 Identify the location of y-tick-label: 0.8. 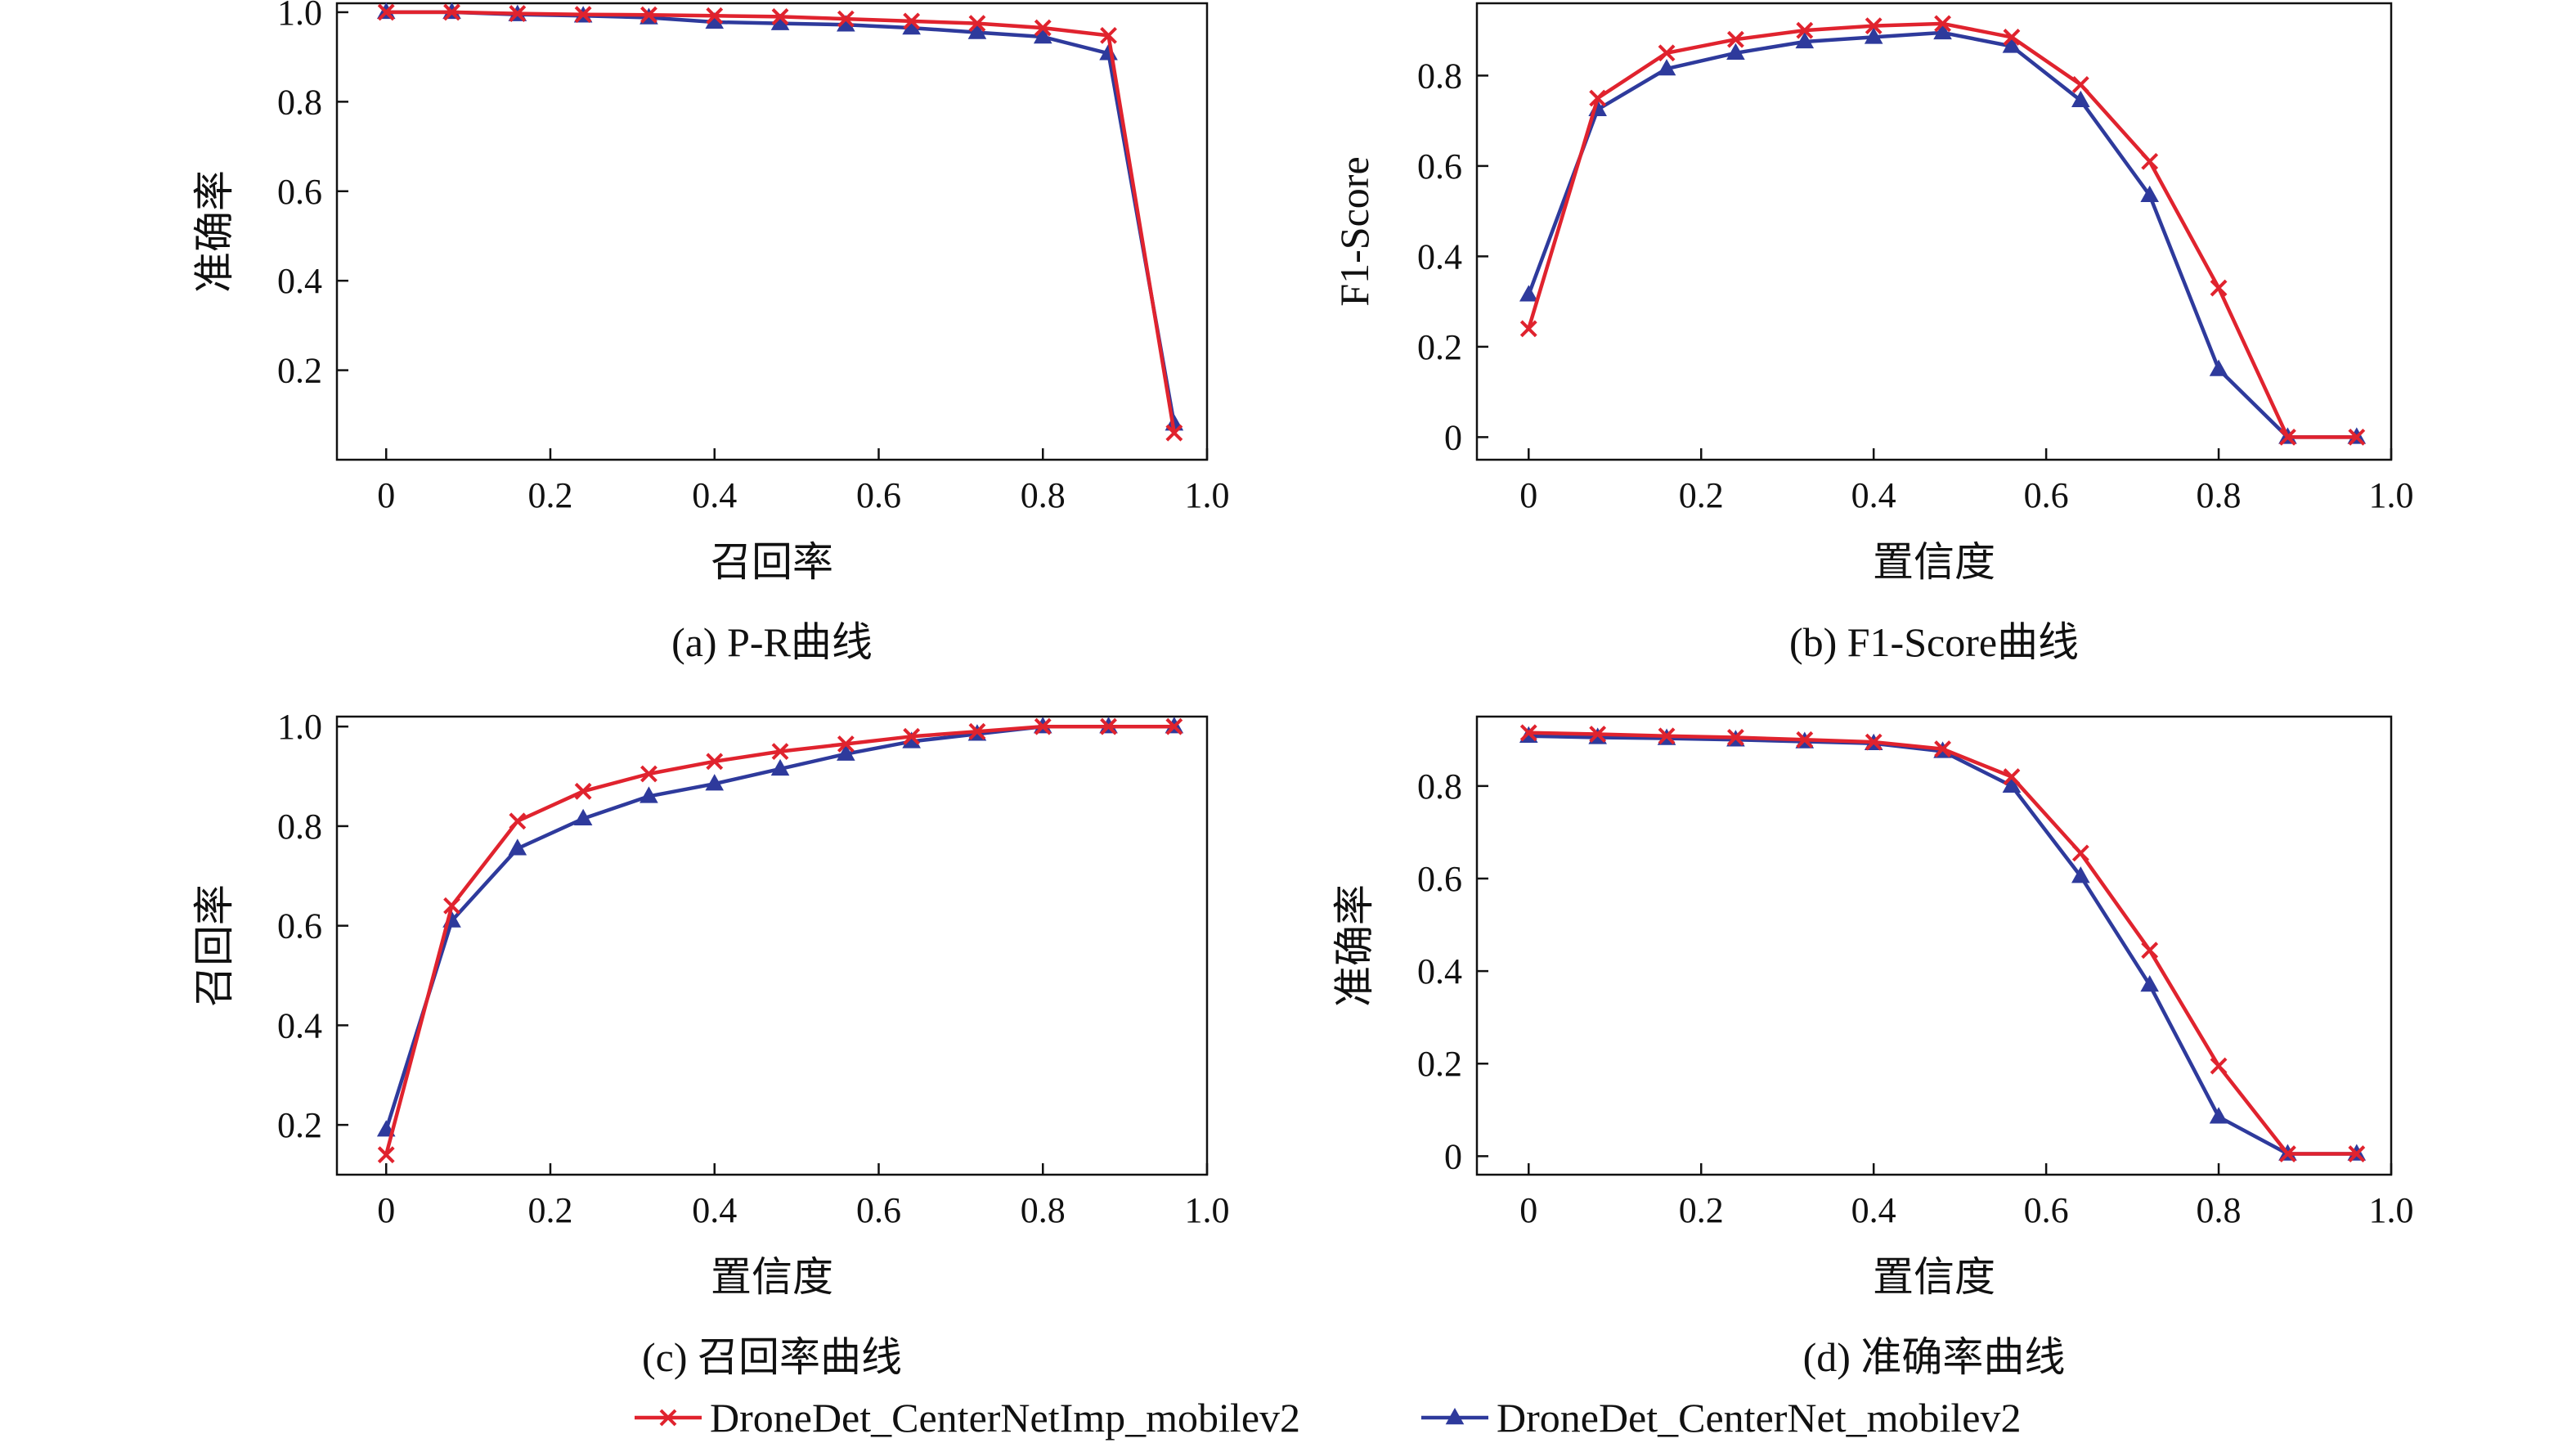
(299, 827).